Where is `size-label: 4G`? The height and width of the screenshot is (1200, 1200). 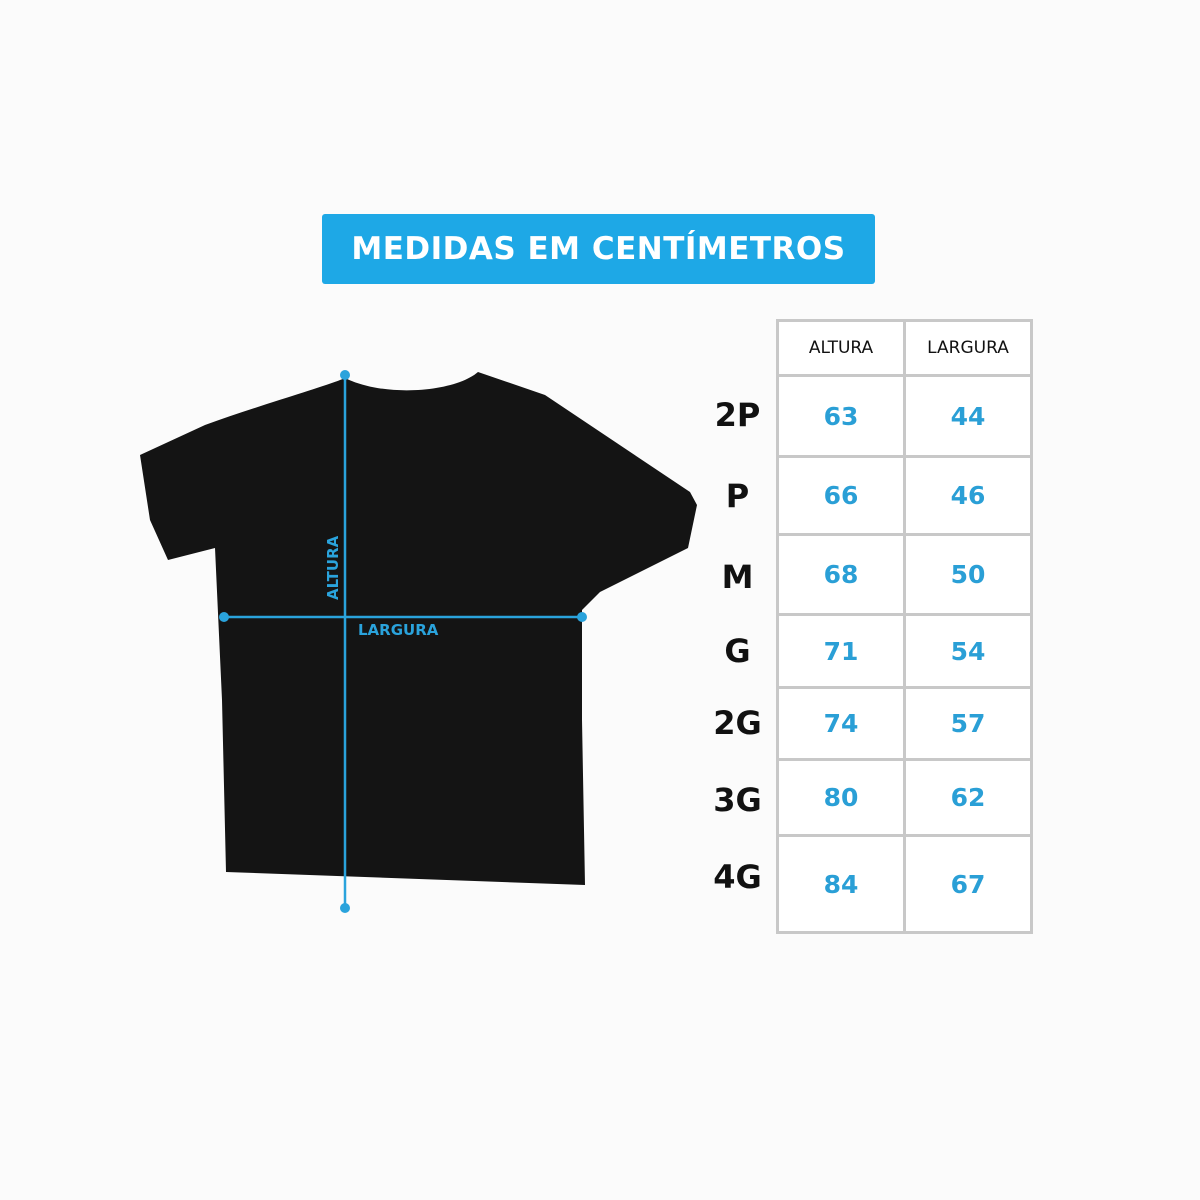 size-label: 4G is located at coordinates (737, 877).